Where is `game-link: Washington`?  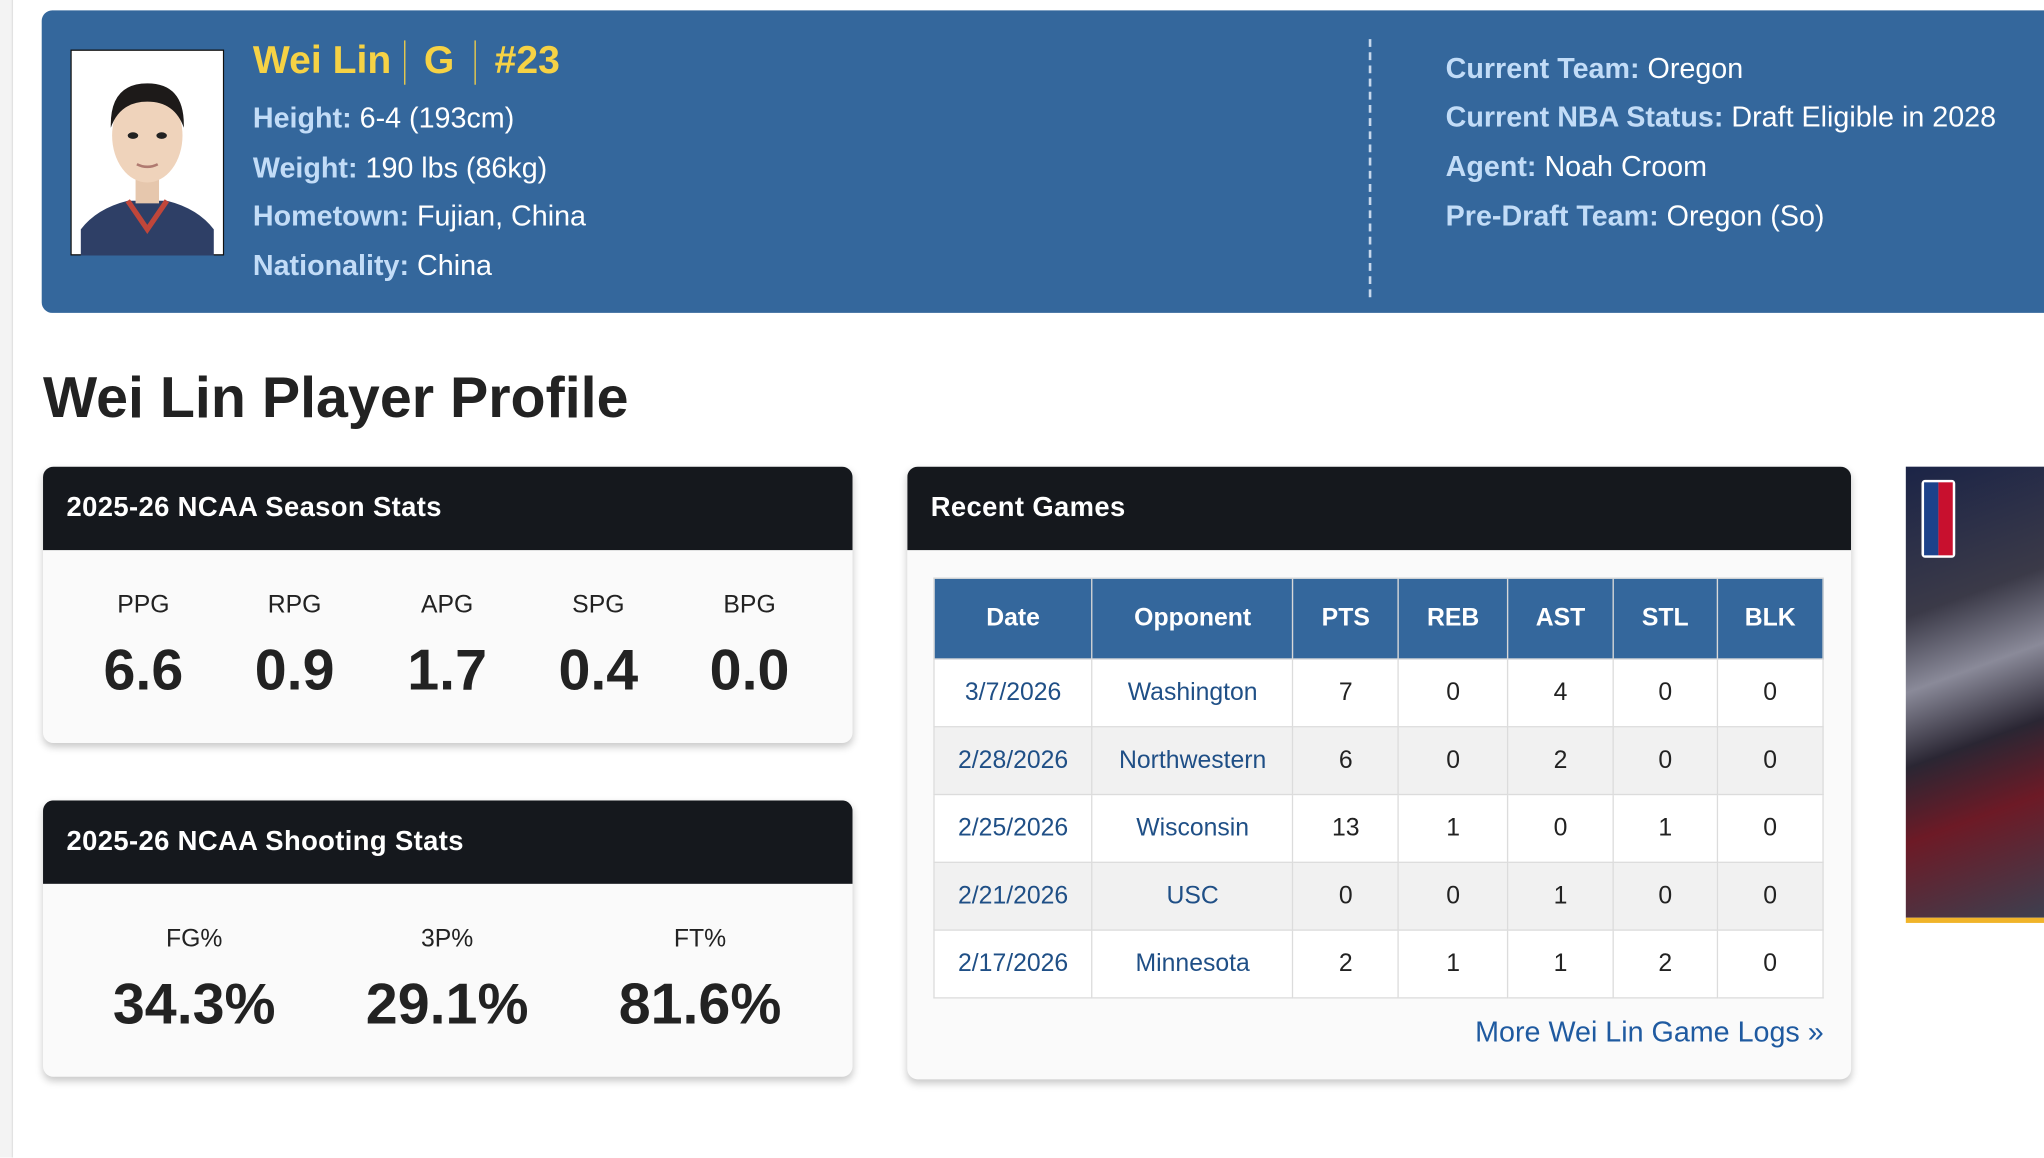 game-link: Washington is located at coordinates (1192, 693).